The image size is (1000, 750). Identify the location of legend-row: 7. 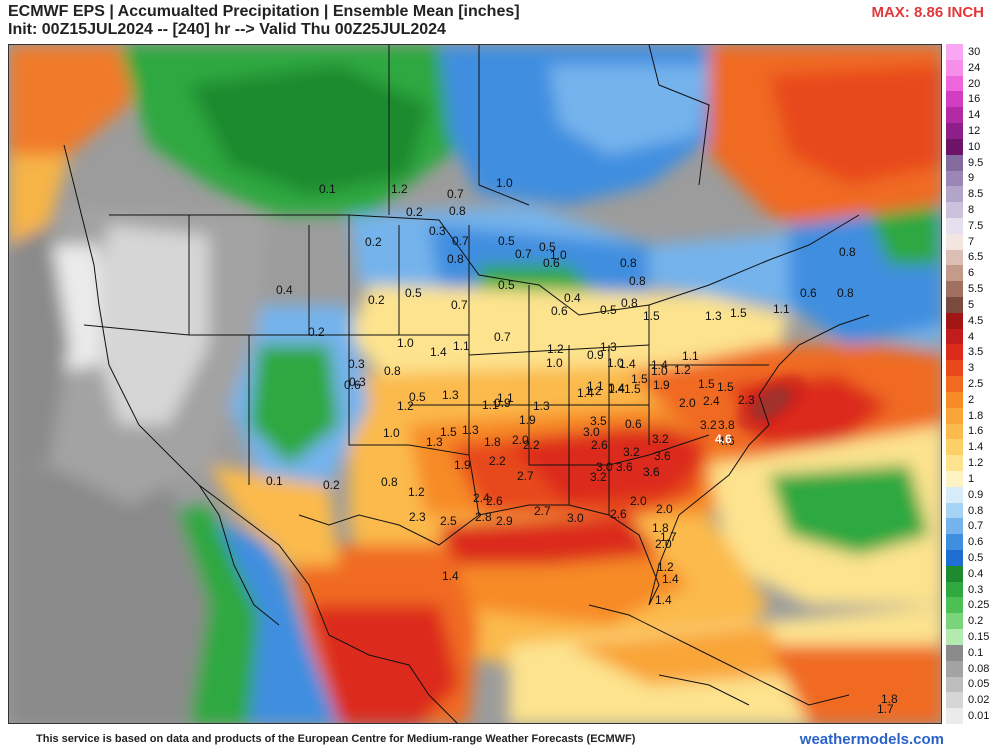
(973, 241).